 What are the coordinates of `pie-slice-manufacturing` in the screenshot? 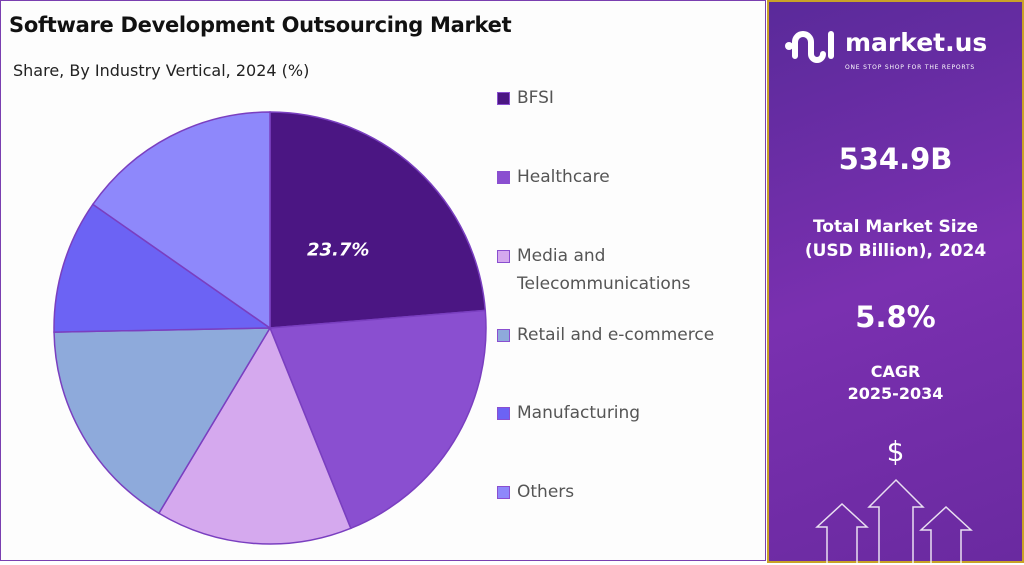 It's located at (163, 268).